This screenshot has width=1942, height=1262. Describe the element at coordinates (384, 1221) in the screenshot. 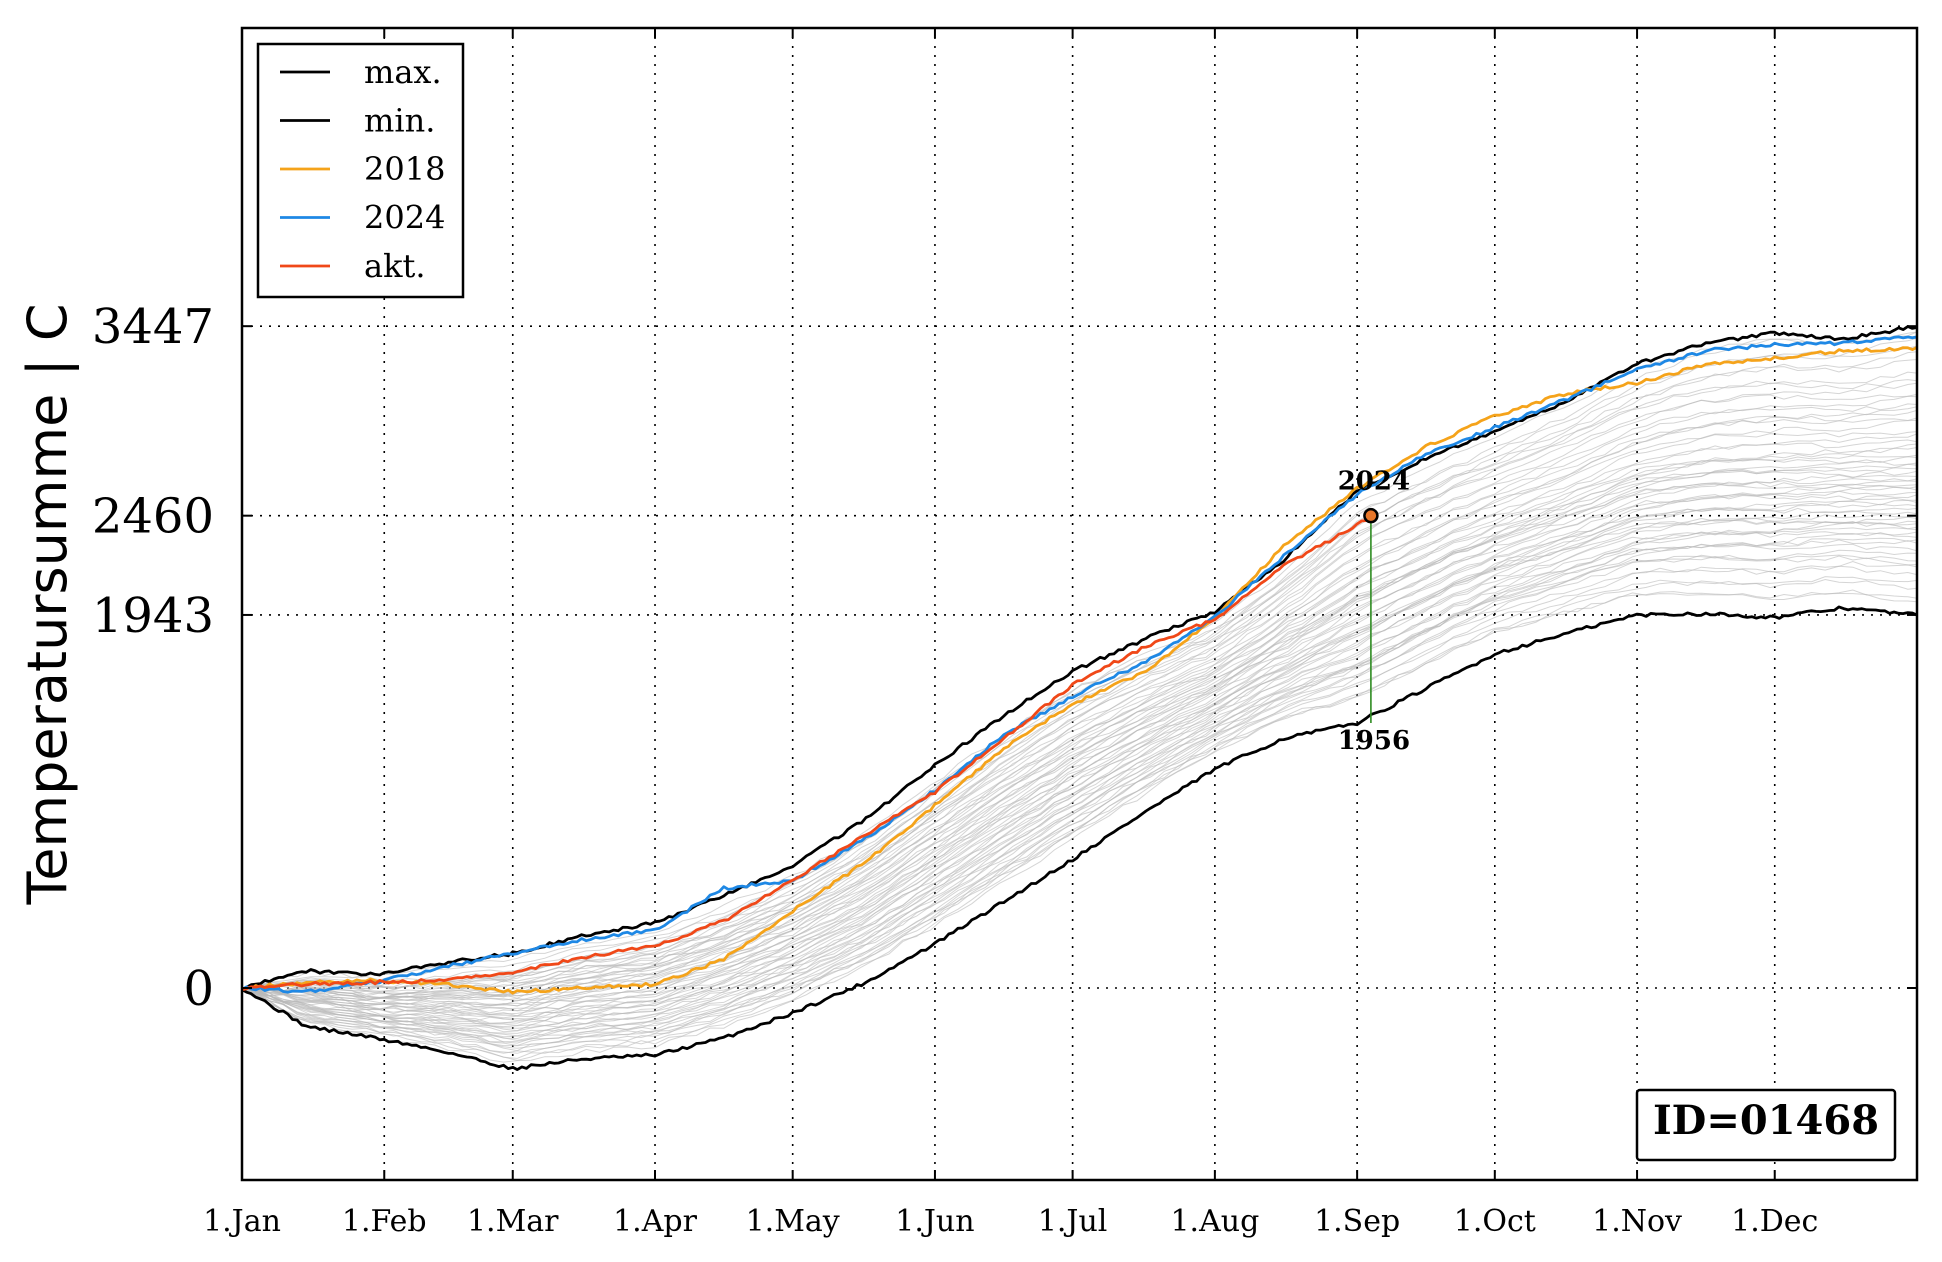

I see `x-tick-label: 1.Feb` at that location.